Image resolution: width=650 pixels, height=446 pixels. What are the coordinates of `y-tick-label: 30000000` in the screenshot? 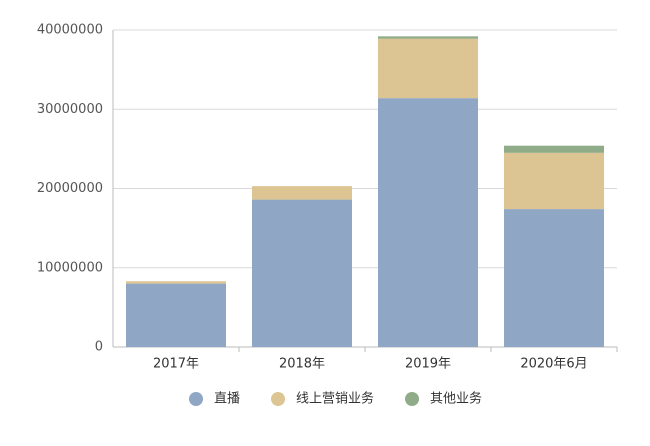 It's located at (70, 109).